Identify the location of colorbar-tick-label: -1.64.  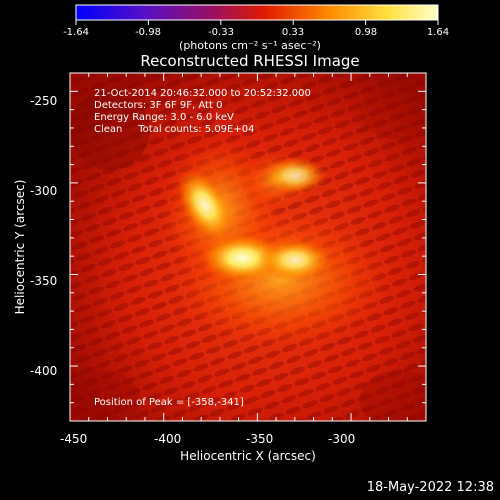
(76, 32).